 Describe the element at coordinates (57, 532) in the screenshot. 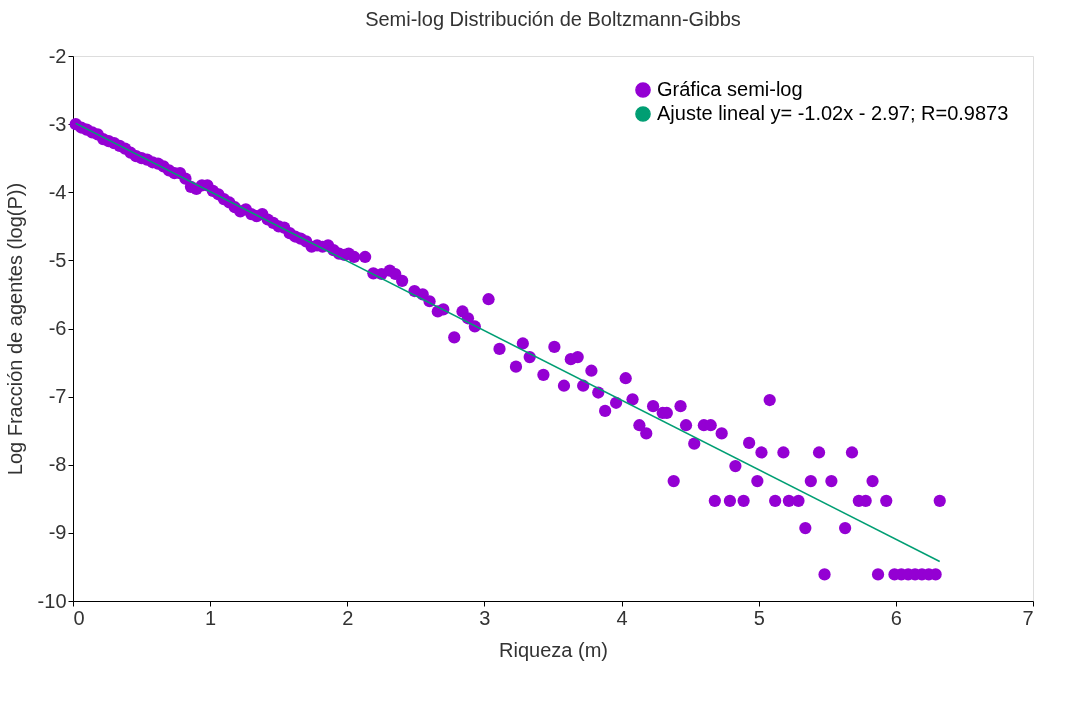

I see `y-tick-label: -9` at that location.